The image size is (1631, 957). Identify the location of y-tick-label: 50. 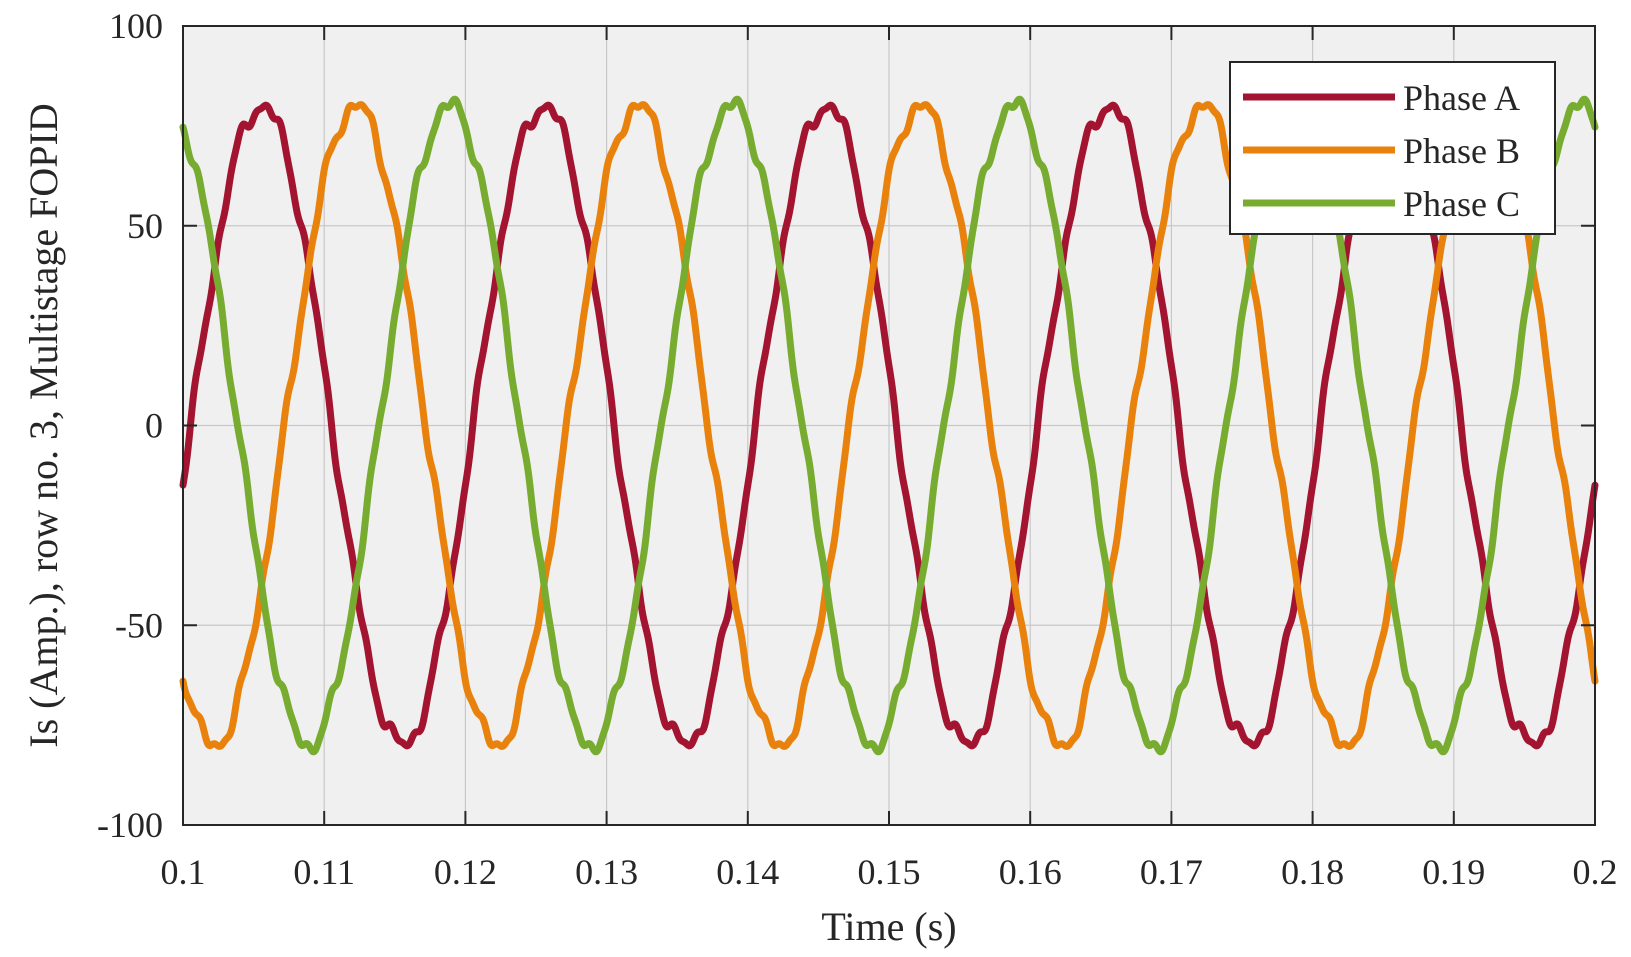
(145, 226).